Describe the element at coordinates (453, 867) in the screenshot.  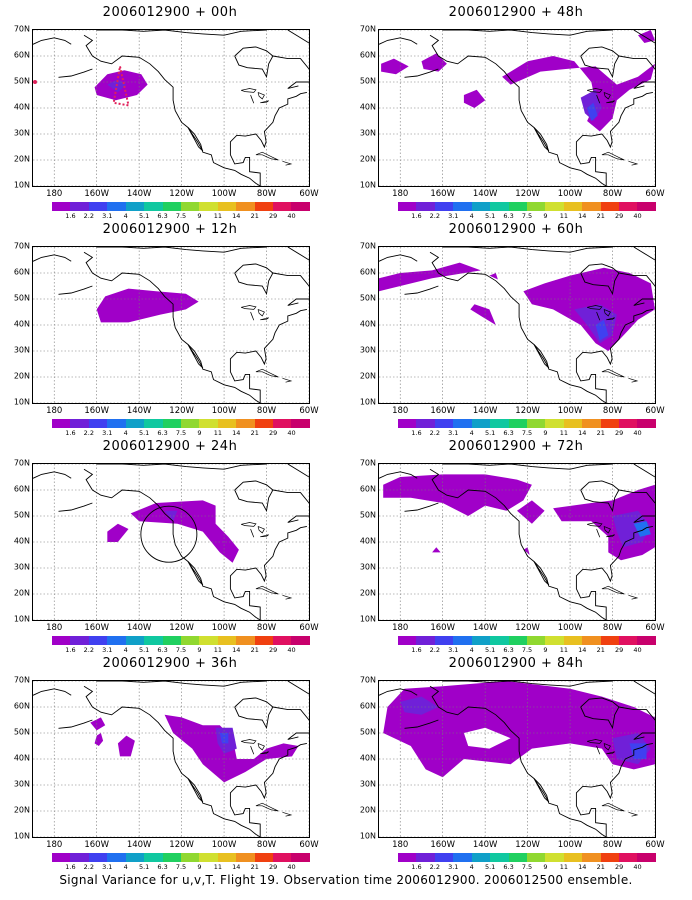
I see `colorbar-label: 3.1` at that location.